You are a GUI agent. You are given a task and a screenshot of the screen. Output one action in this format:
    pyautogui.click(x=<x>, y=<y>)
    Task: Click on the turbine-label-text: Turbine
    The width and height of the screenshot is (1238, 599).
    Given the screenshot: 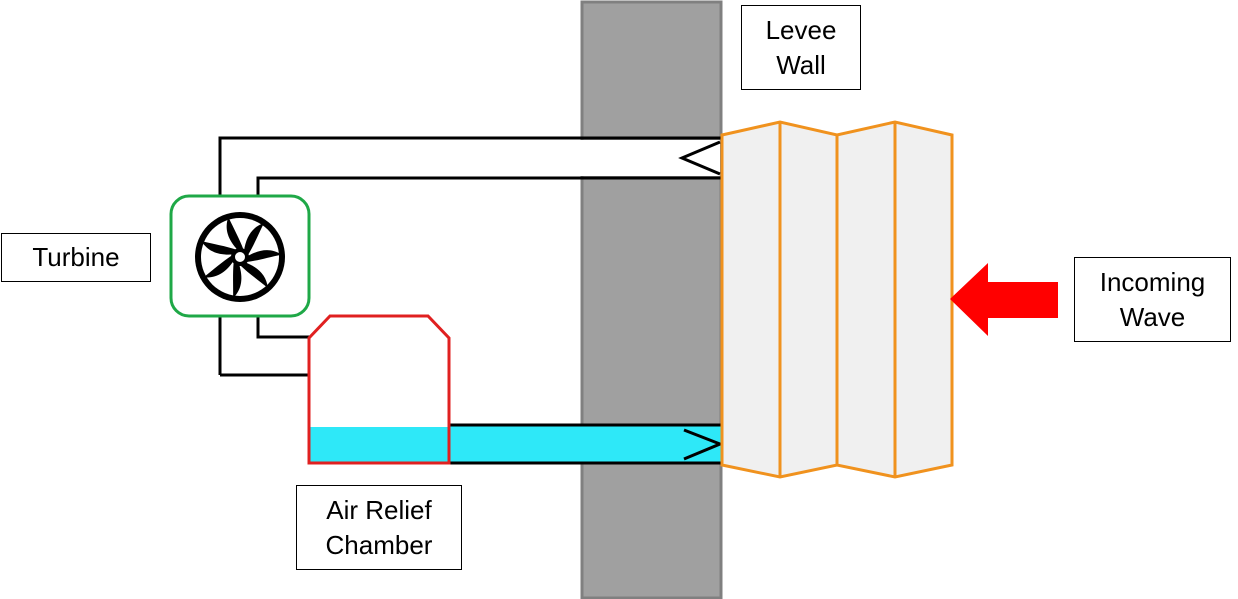 What is the action you would take?
    pyautogui.click(x=76, y=257)
    